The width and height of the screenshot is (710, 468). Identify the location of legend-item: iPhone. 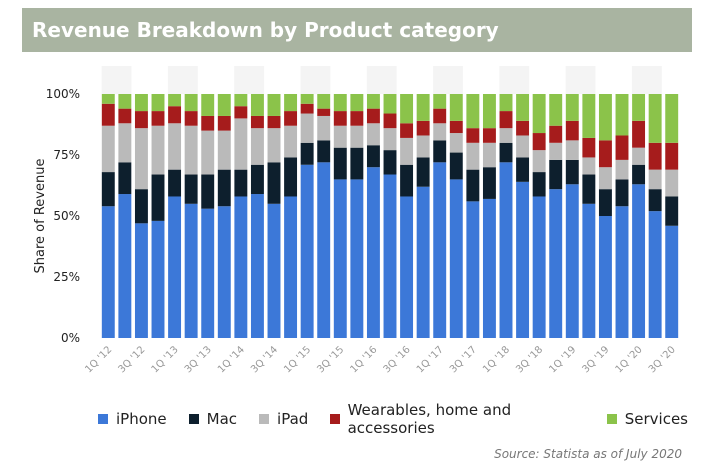
(132, 419).